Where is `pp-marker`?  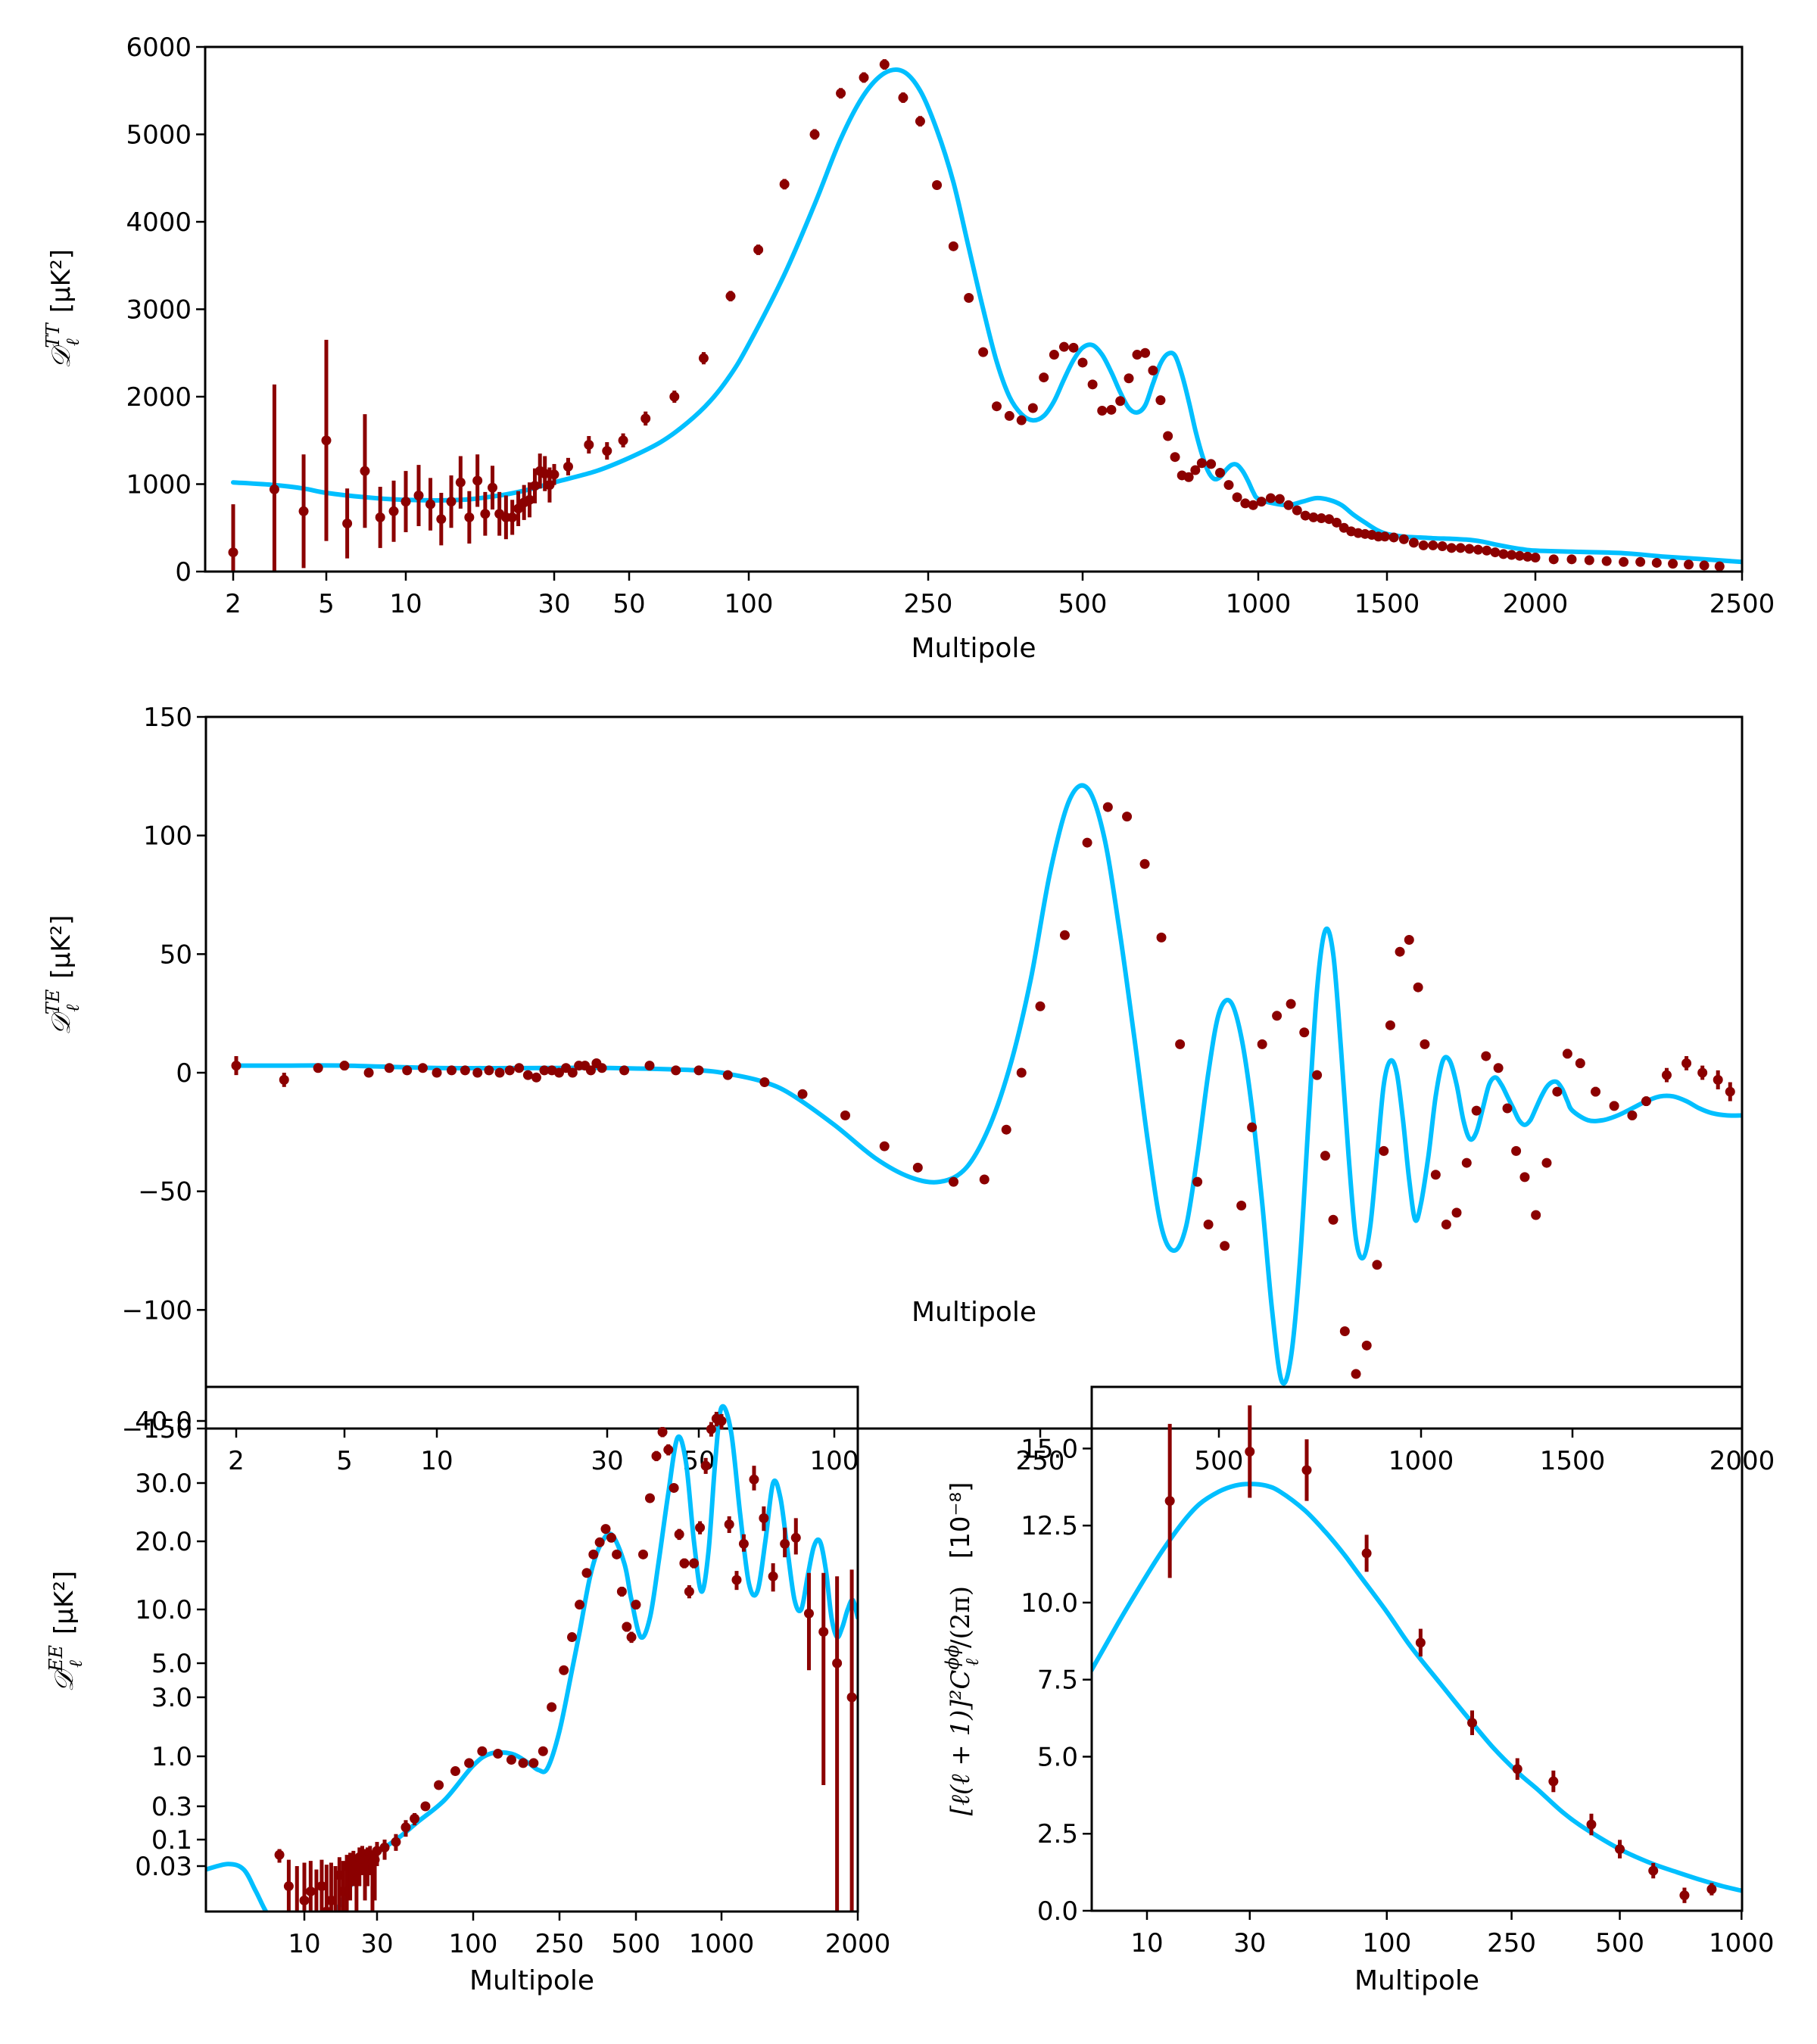
pp-marker is located at coordinates (1711, 1889).